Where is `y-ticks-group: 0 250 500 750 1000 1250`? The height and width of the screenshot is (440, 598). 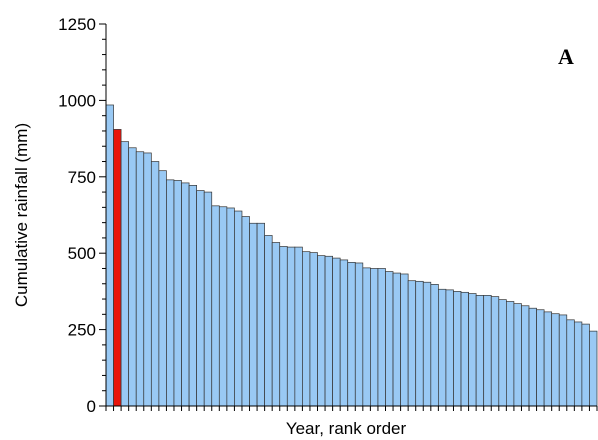
y-ticks-group: 0 250 500 750 1000 1250 is located at coordinates (82, 215).